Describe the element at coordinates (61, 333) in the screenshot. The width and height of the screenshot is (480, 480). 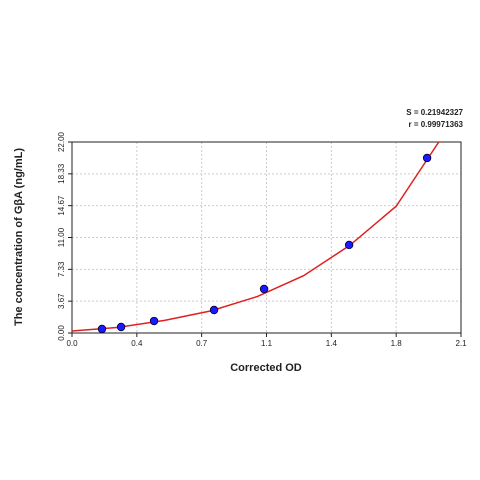
I see `y-tick-label: 0.00` at that location.